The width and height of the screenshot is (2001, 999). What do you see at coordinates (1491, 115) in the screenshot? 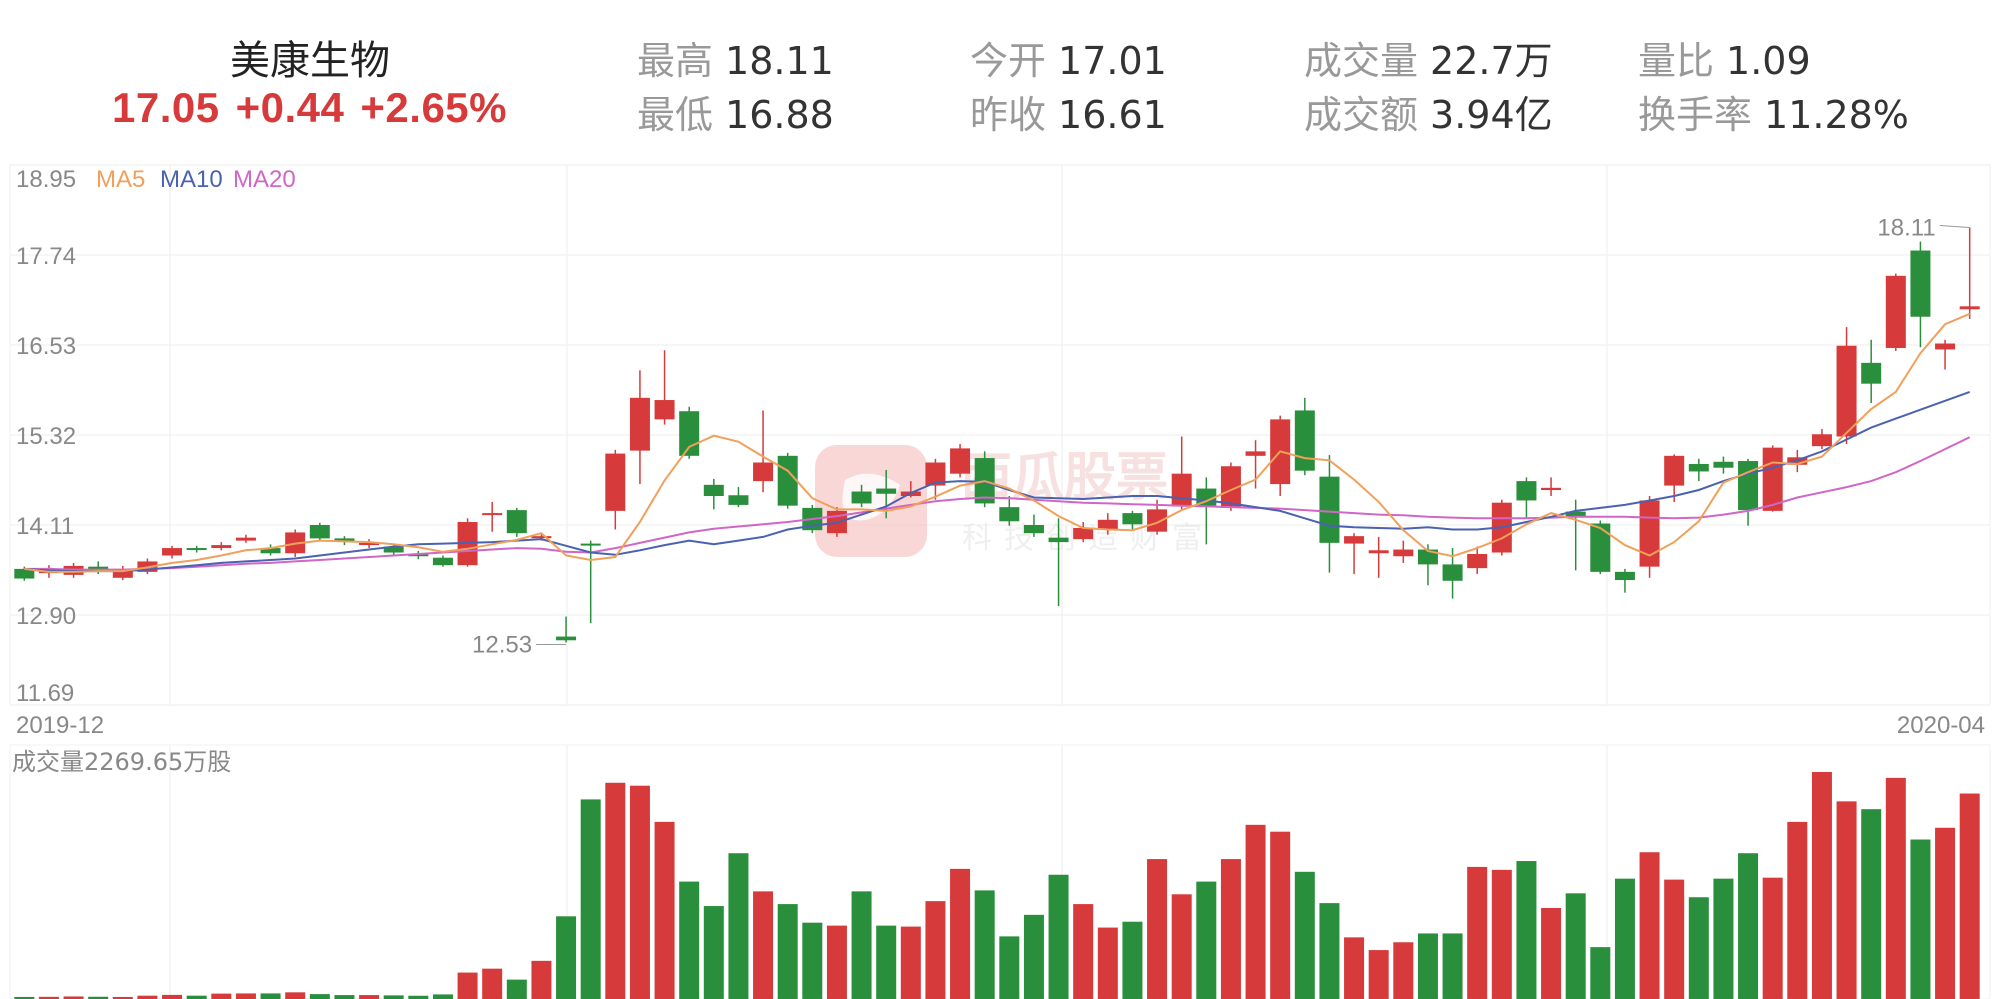
I see `stat-turnover-value: 3.94亿` at bounding box center [1491, 115].